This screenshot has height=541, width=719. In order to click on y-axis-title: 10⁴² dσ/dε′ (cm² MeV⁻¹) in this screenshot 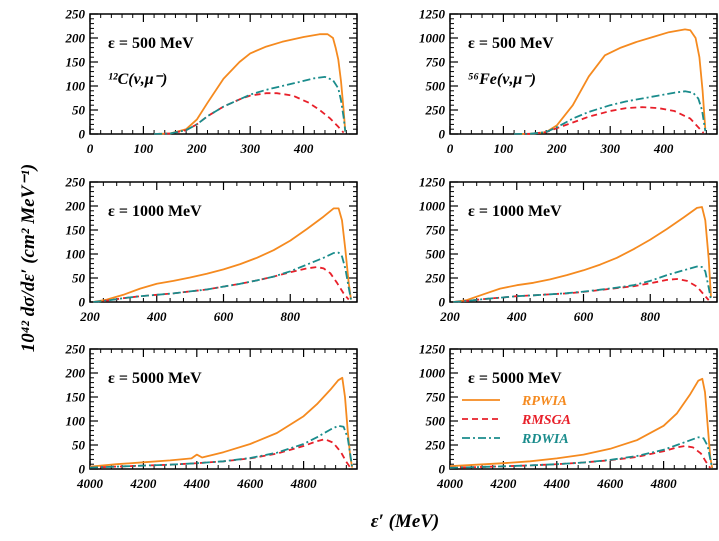, I will do `click(28, 258)`.